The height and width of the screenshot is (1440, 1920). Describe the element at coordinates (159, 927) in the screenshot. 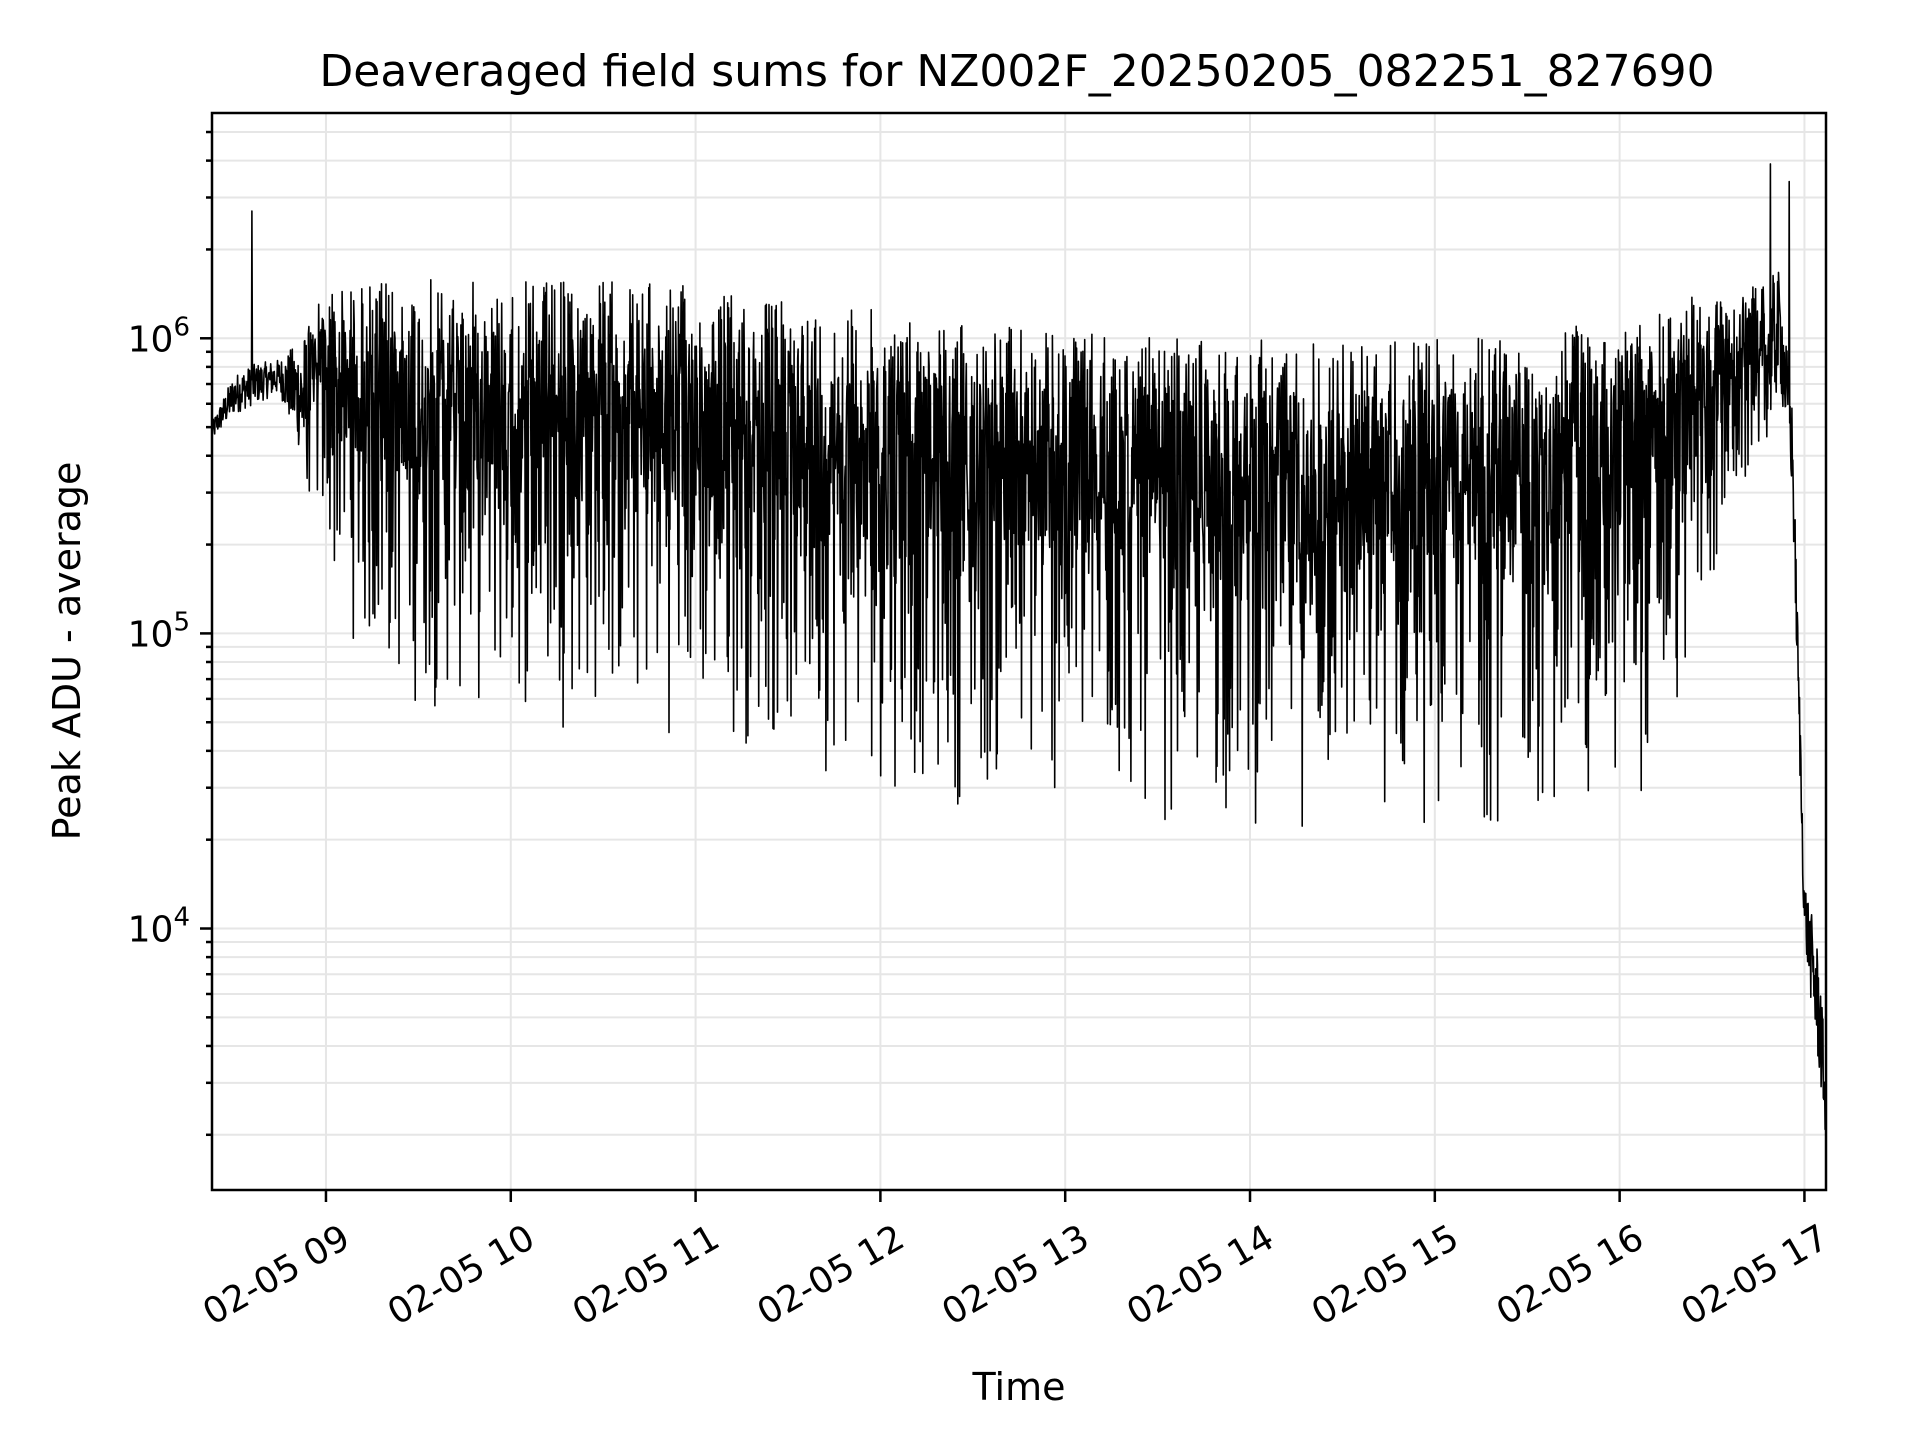

I see `y-tick-label: 10⁴` at that location.